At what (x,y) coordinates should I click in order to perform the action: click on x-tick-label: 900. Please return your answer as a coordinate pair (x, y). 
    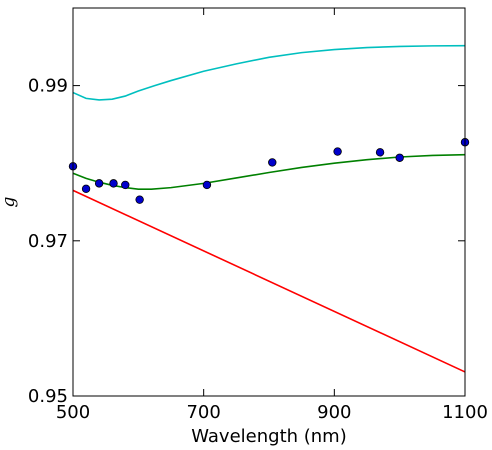
    Looking at the image, I should click on (334, 412).